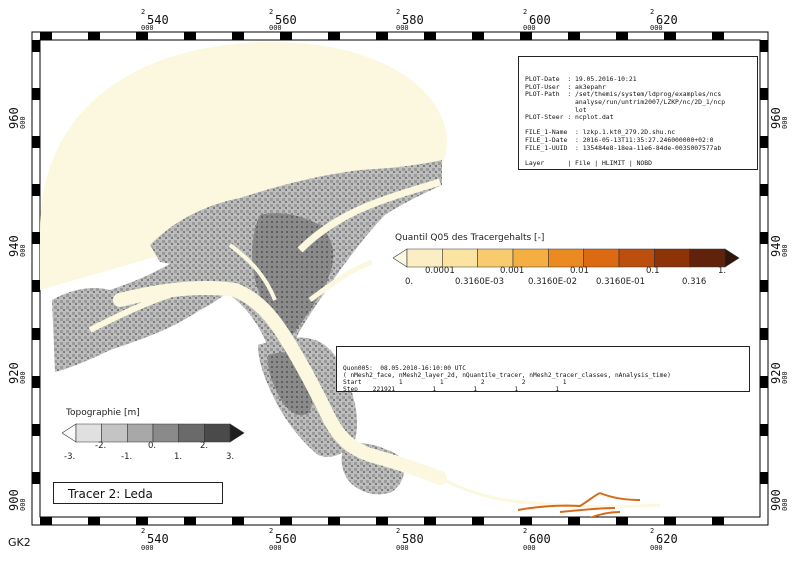 The width and height of the screenshot is (800, 561). I want to click on tracer-lower-label: 0.316, so click(694, 282).